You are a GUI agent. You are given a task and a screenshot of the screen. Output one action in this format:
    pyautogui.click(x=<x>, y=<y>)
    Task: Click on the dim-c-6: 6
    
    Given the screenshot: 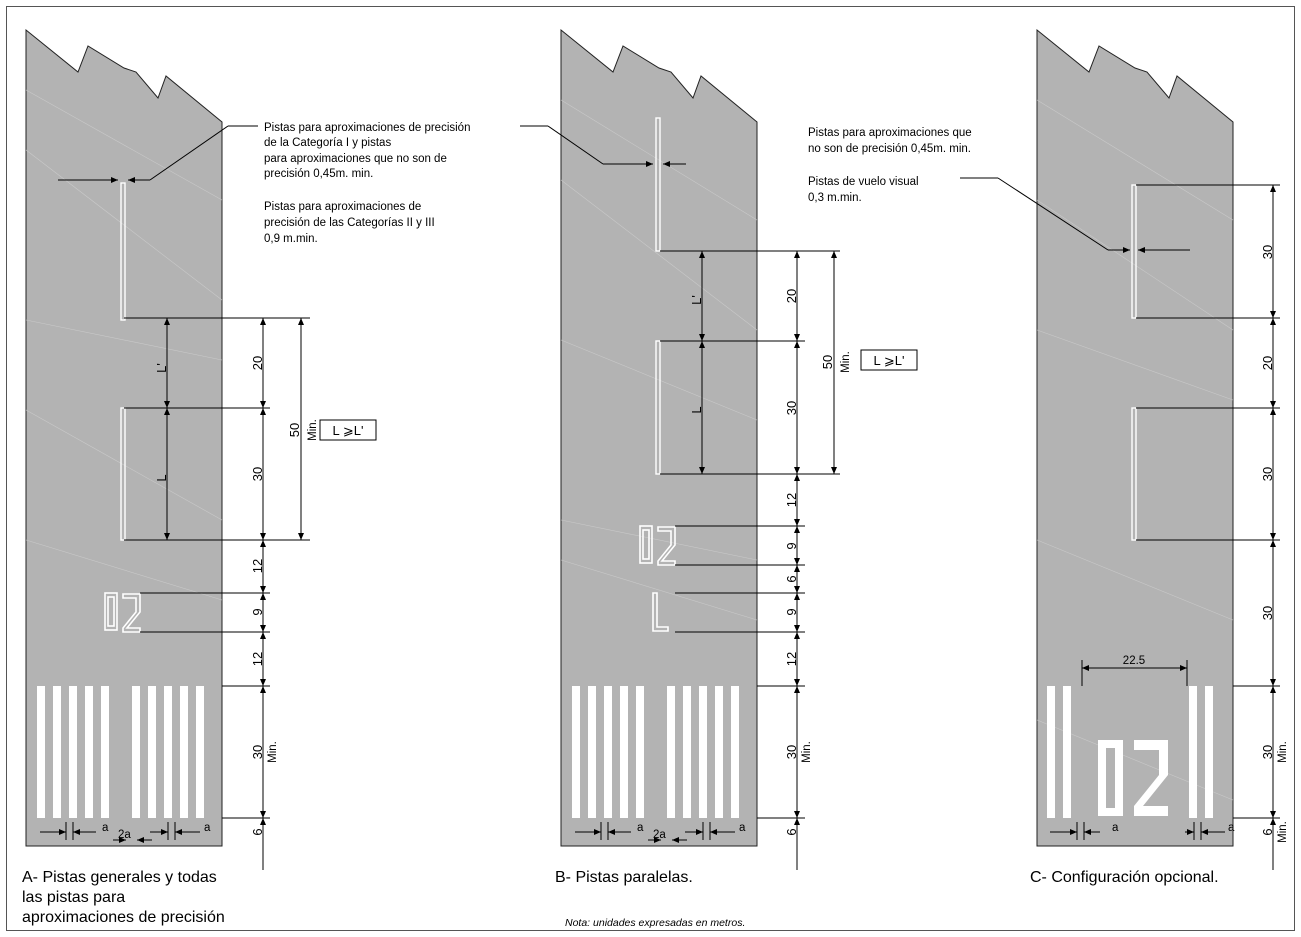 What is the action you would take?
    pyautogui.click(x=1267, y=831)
    